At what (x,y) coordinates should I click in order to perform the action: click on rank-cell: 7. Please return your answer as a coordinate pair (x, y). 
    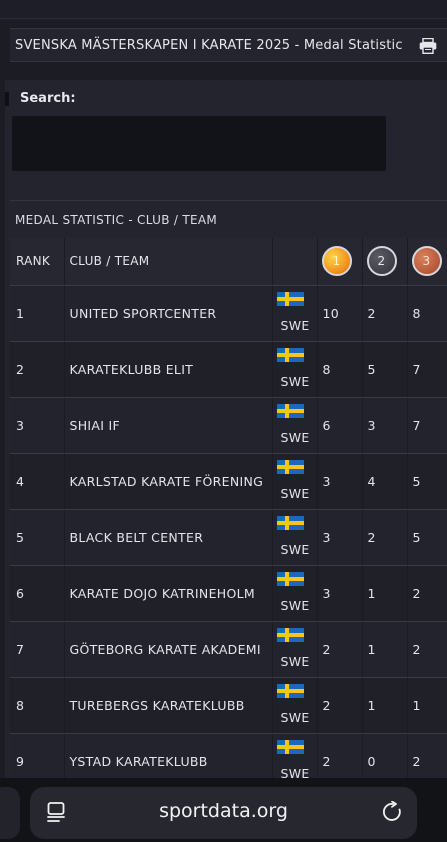
    Looking at the image, I should click on (37, 649).